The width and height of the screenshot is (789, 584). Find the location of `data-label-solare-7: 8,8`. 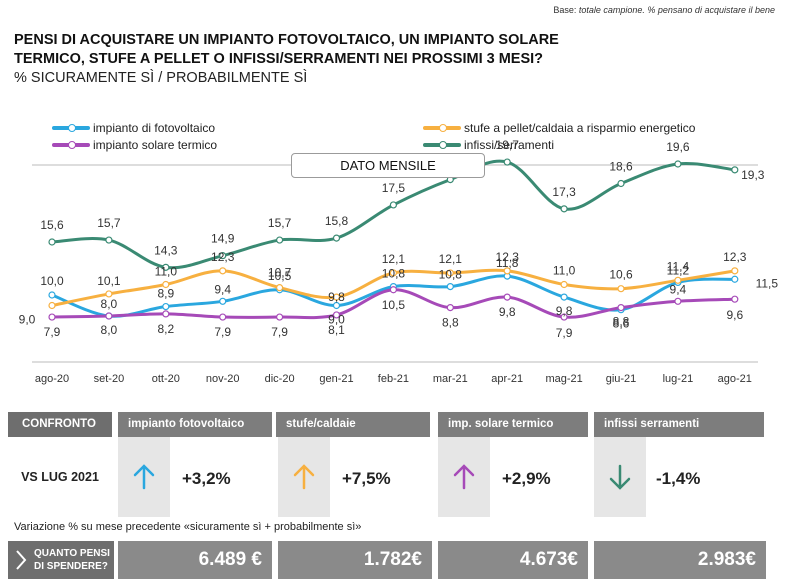

data-label-solare-7: 8,8 is located at coordinates (450, 323).